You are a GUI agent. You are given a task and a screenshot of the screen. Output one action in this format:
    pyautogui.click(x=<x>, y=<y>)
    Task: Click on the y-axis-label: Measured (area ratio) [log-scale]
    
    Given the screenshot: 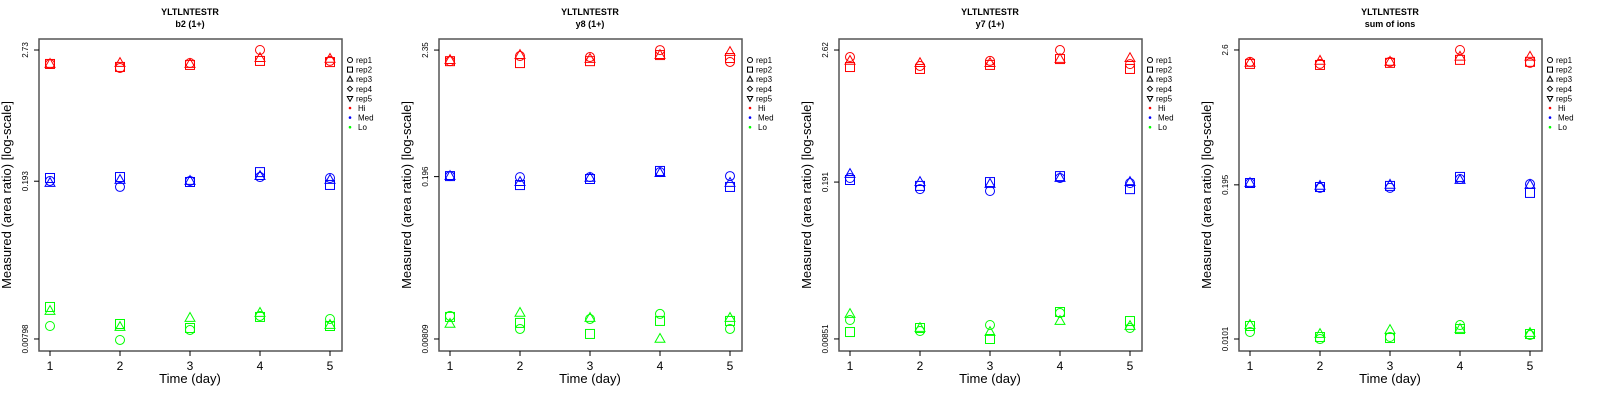 What is the action you would take?
    pyautogui.click(x=7, y=195)
    